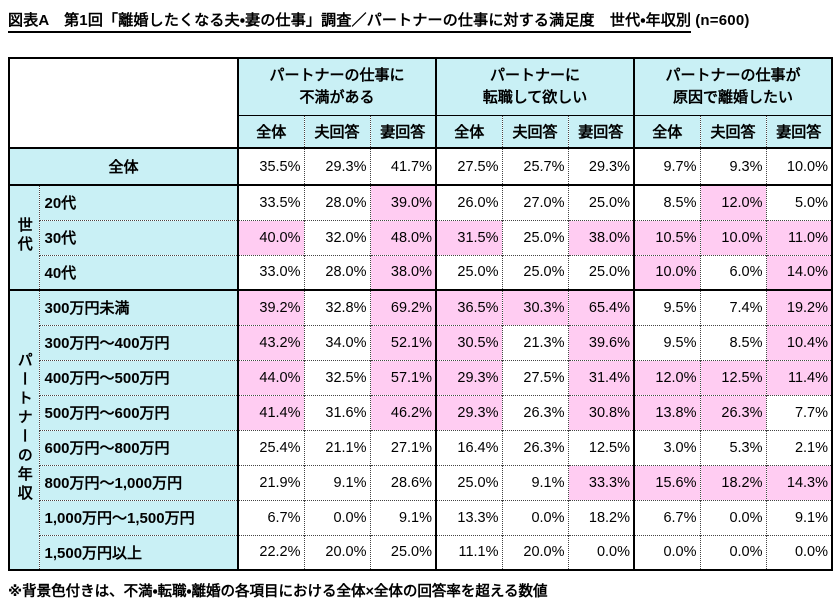  I want to click on group-header-line: パートナーに, so click(534, 75).